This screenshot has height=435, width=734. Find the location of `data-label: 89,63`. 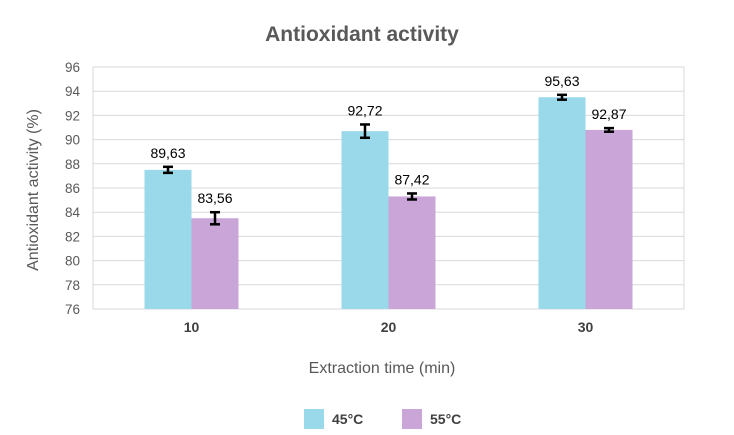

data-label: 89,63 is located at coordinates (167, 153).